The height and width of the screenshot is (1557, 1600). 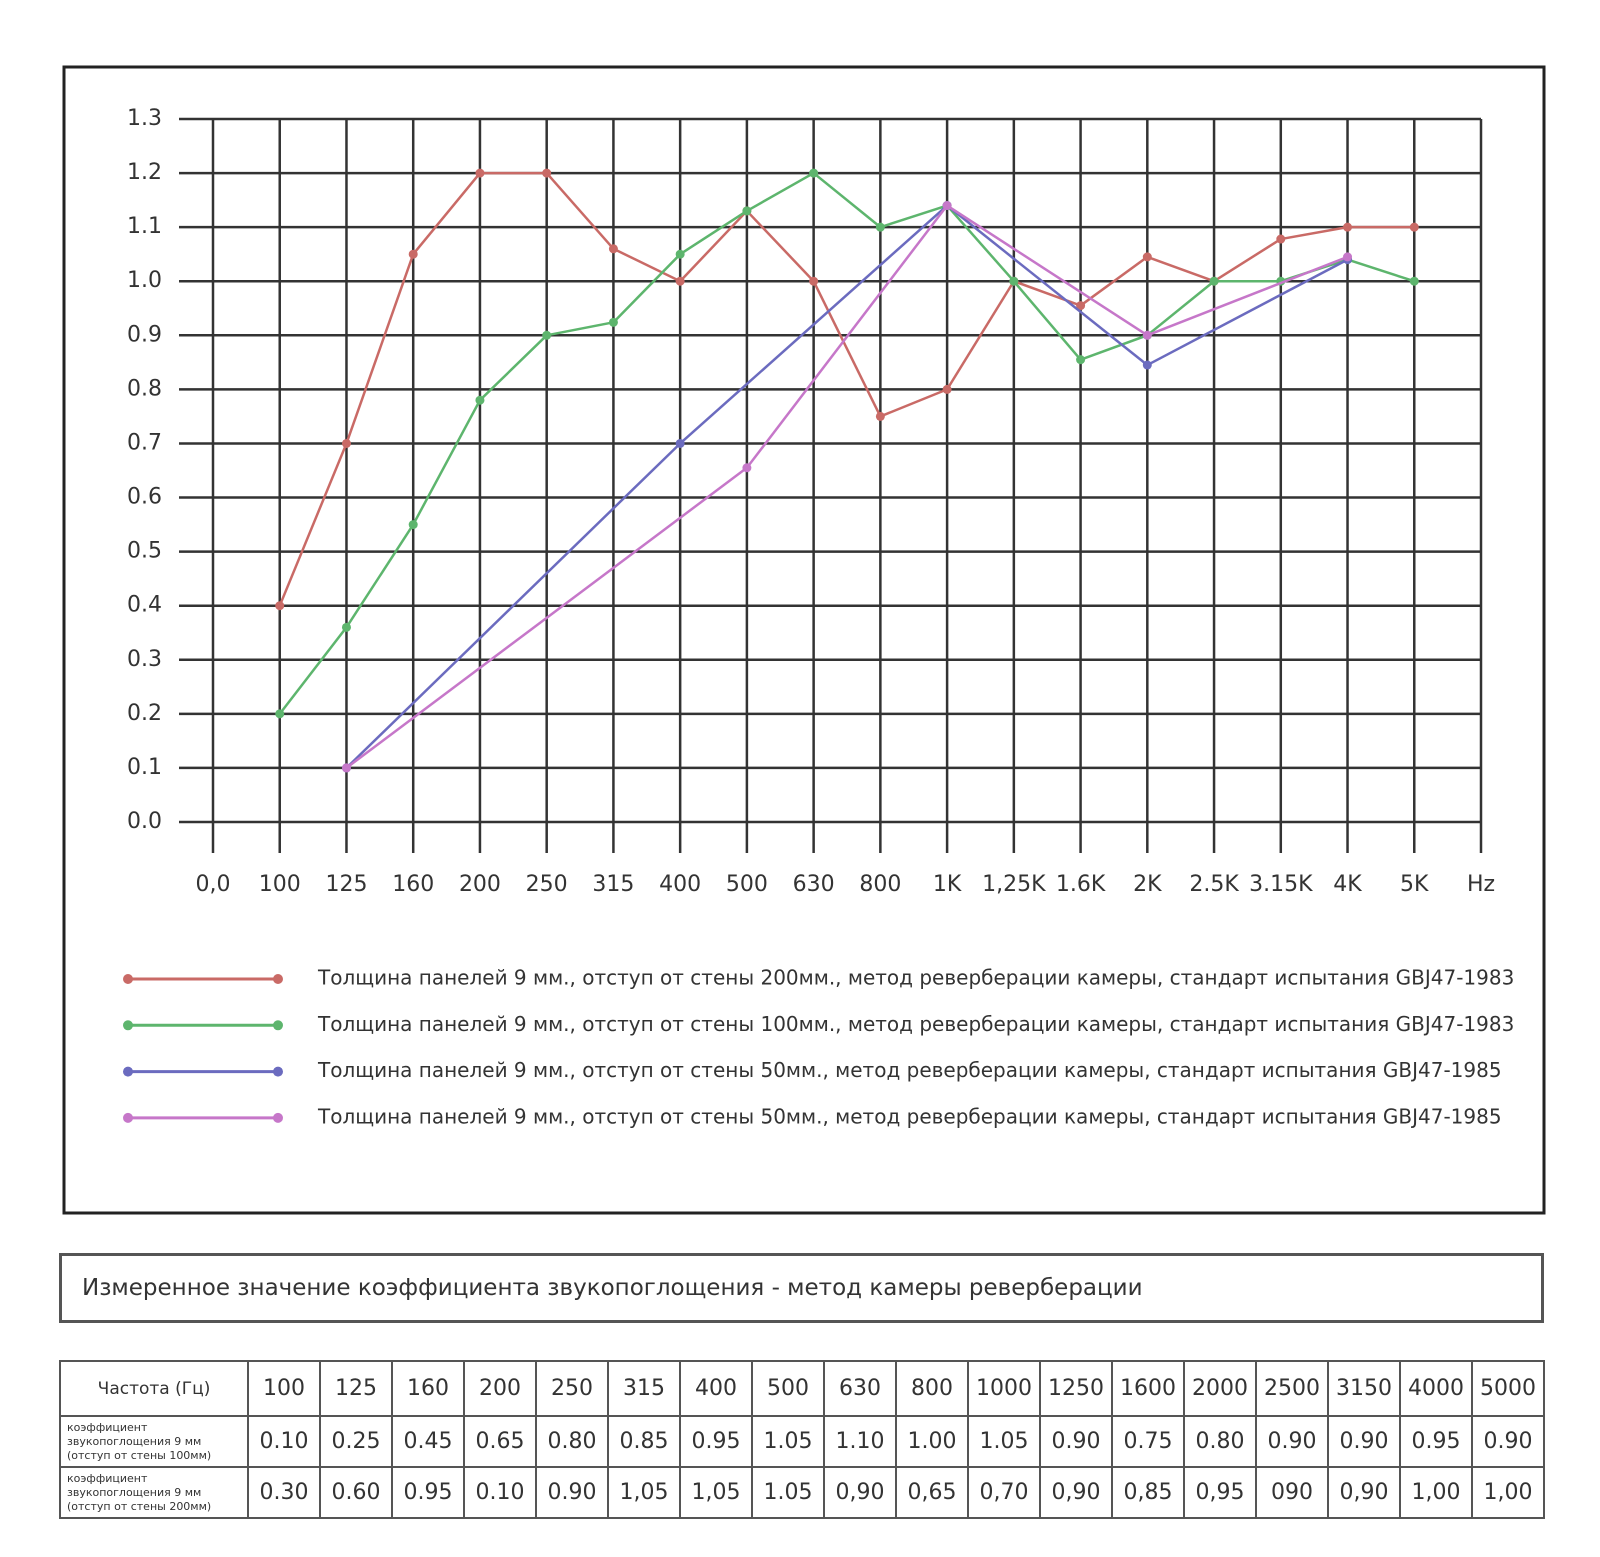 What do you see at coordinates (947, 884) in the screenshot?
I see `x-tick-label: 1K` at bounding box center [947, 884].